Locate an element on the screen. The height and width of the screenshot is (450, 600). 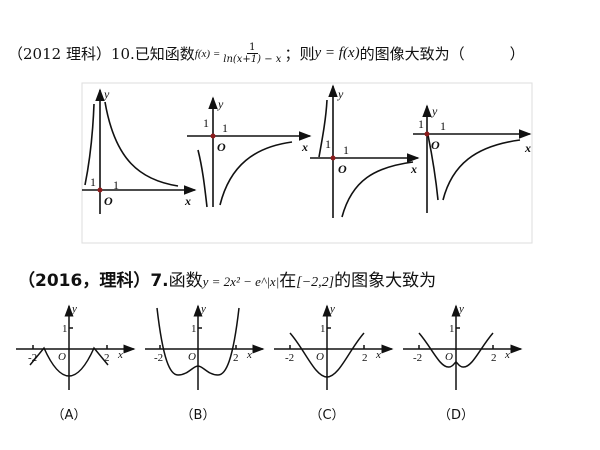
q1-prefix: （2012 理科）10.已知函数 is located at coordinates (101, 54).